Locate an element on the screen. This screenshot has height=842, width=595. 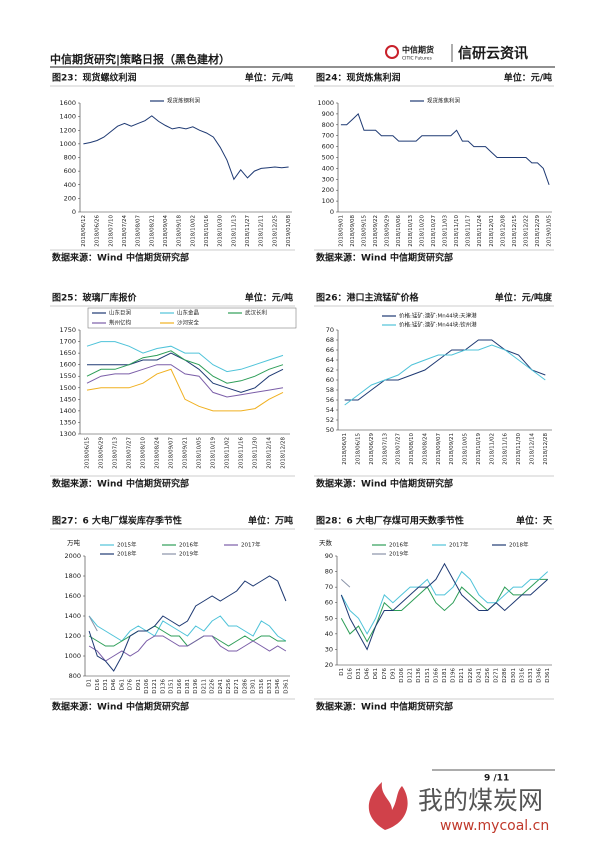
x-tick-label: D61 is located at coordinates (376, 673).